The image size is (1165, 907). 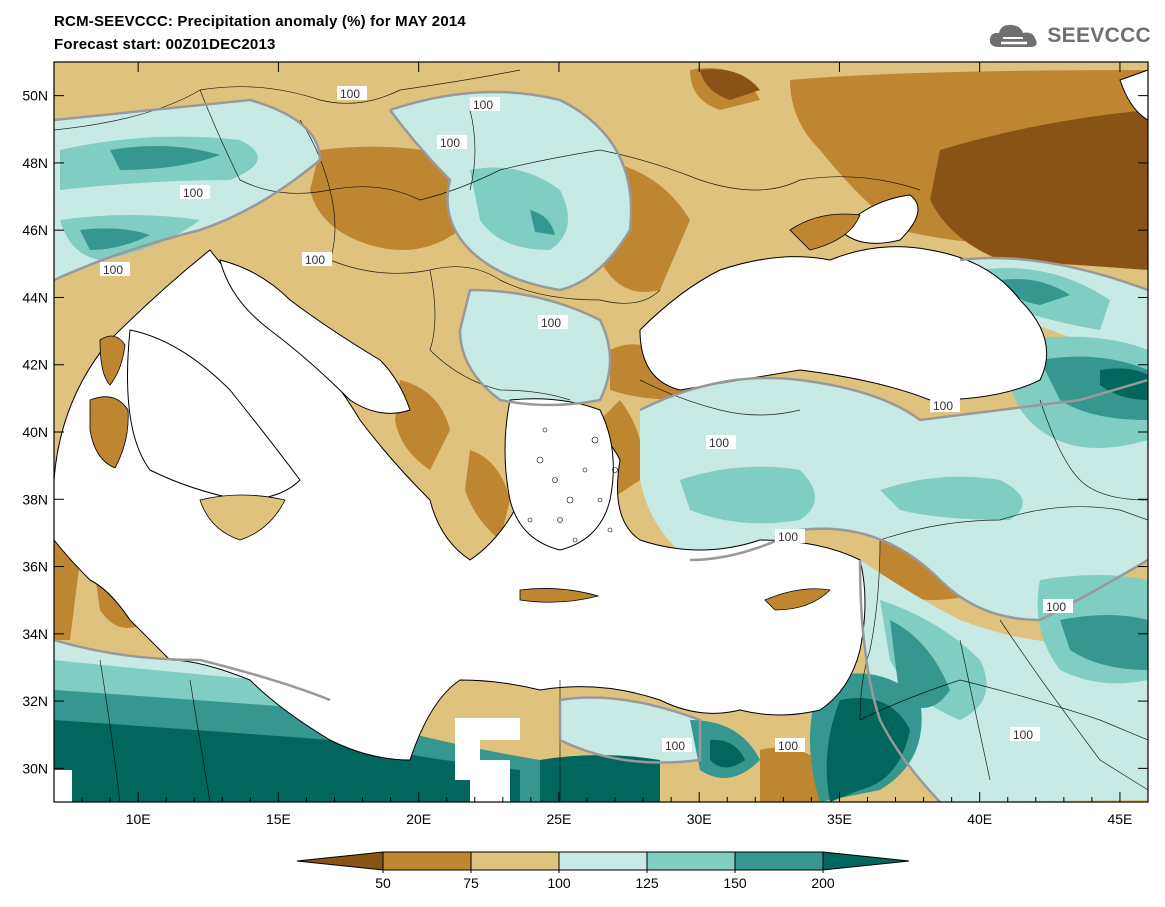 I want to click on x-tick-label: 45E, so click(x=1119, y=819).